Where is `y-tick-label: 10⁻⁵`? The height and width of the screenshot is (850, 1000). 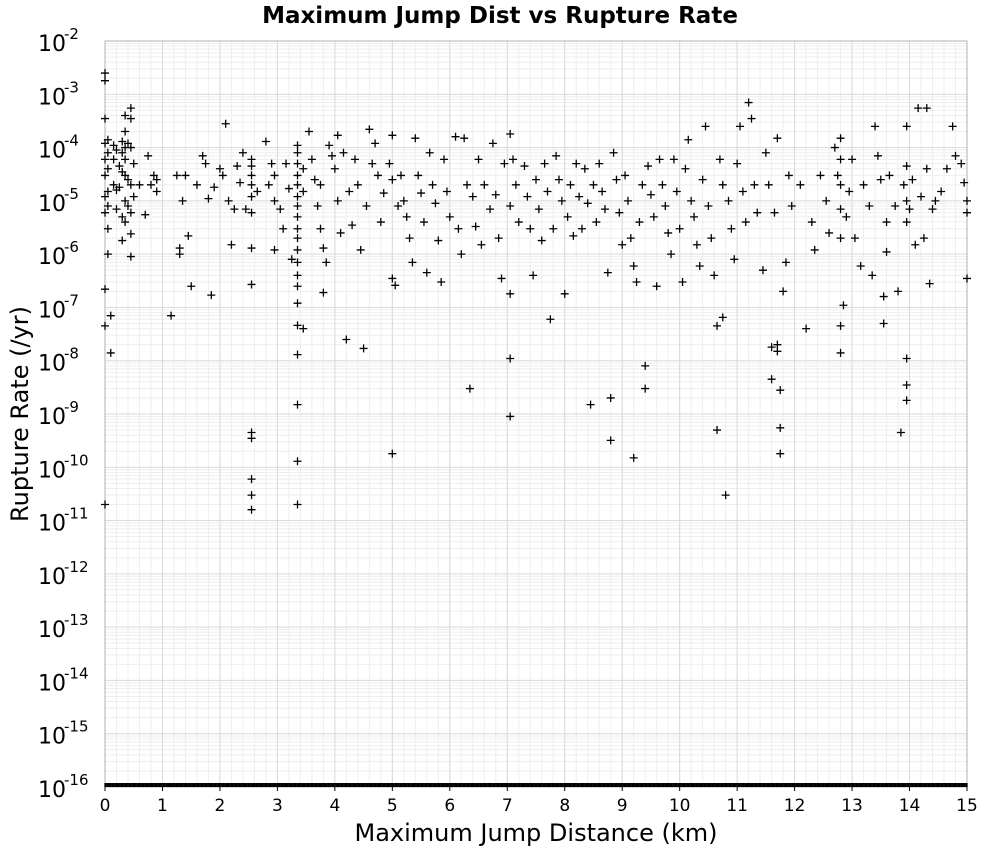 y-tick-label: 10⁻⁵ is located at coordinates (58, 201).